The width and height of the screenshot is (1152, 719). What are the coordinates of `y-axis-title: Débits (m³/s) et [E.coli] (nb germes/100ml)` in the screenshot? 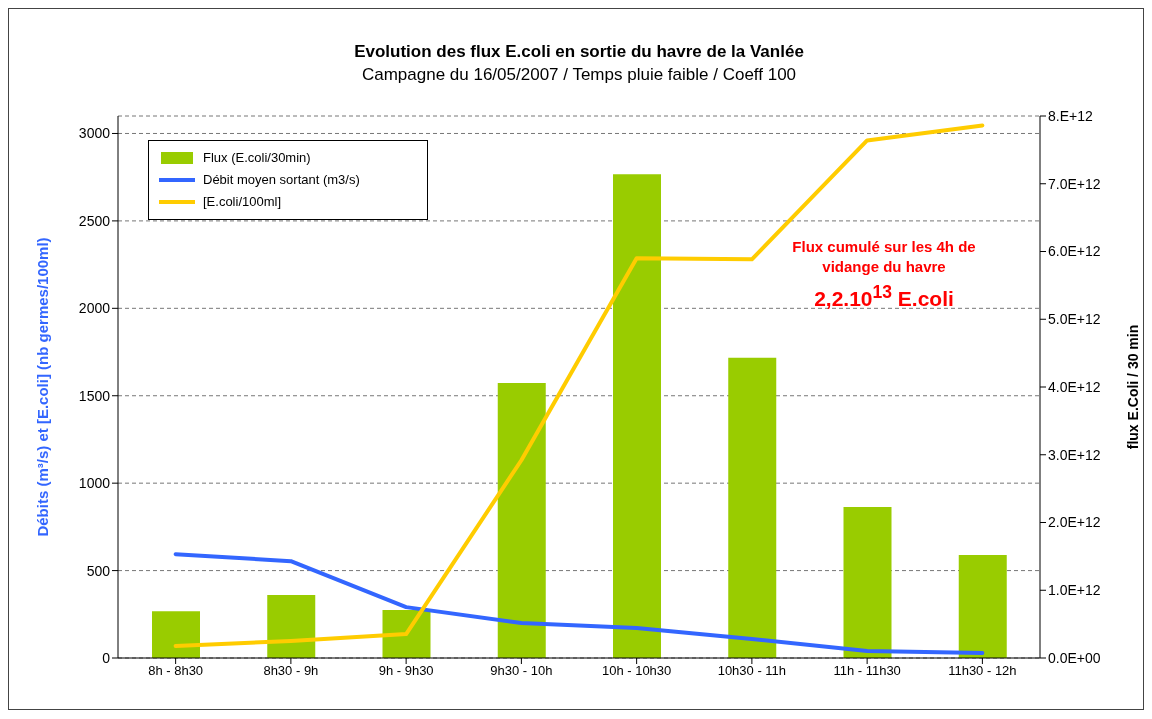 It's located at (42, 387).